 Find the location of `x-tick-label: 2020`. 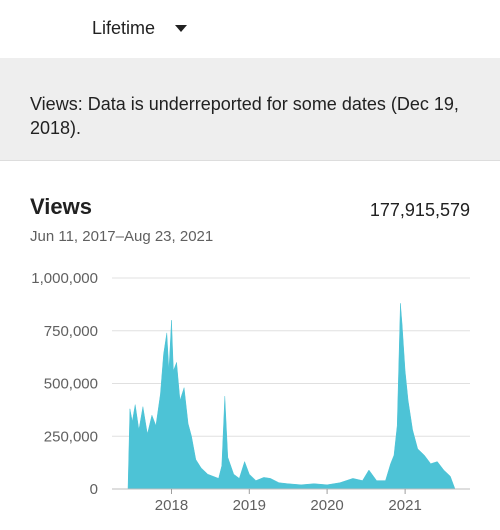

x-tick-label: 2020 is located at coordinates (326, 505).